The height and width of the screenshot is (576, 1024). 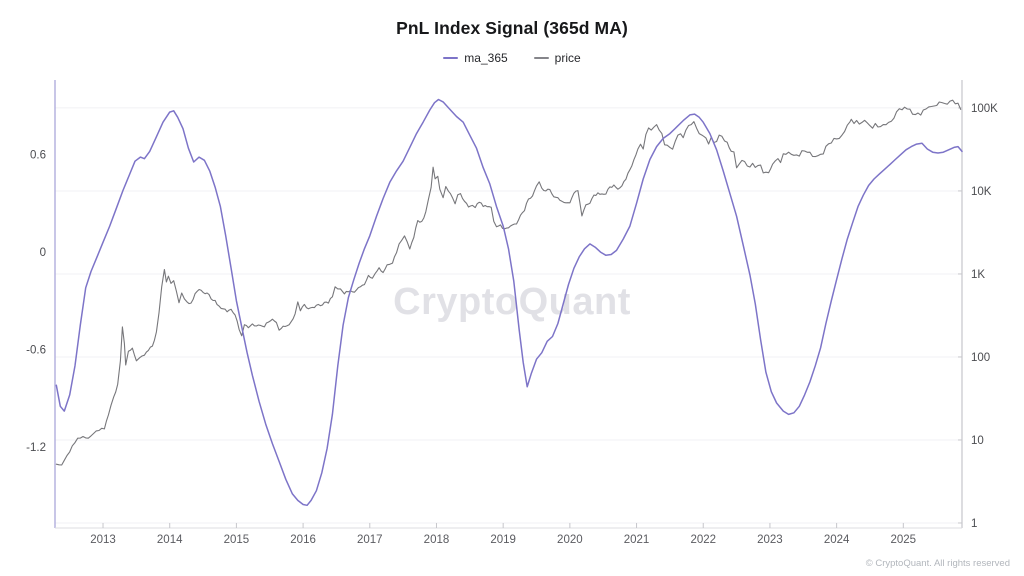 I want to click on x-tick-label: 2014, so click(x=170, y=540).